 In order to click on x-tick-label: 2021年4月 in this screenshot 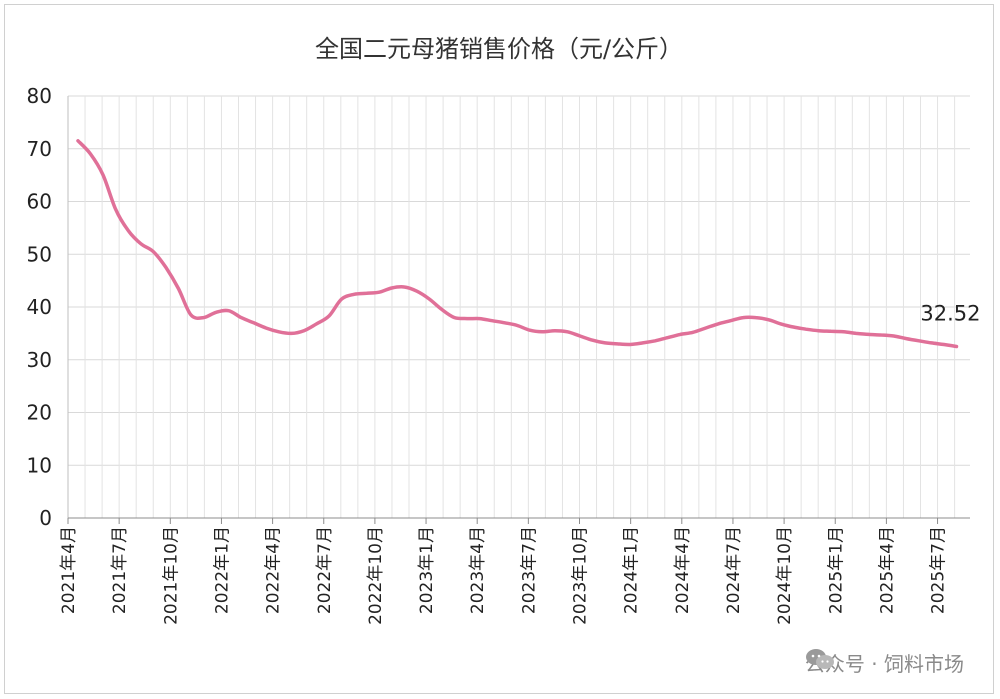, I will do `click(69, 570)`.